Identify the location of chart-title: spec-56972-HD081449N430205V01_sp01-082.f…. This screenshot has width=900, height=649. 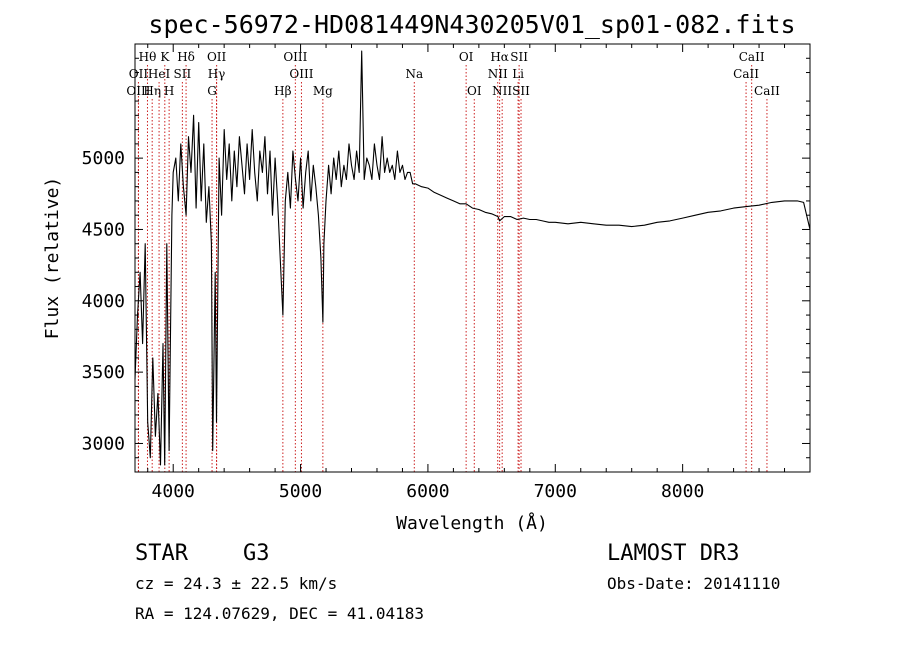
(471, 24).